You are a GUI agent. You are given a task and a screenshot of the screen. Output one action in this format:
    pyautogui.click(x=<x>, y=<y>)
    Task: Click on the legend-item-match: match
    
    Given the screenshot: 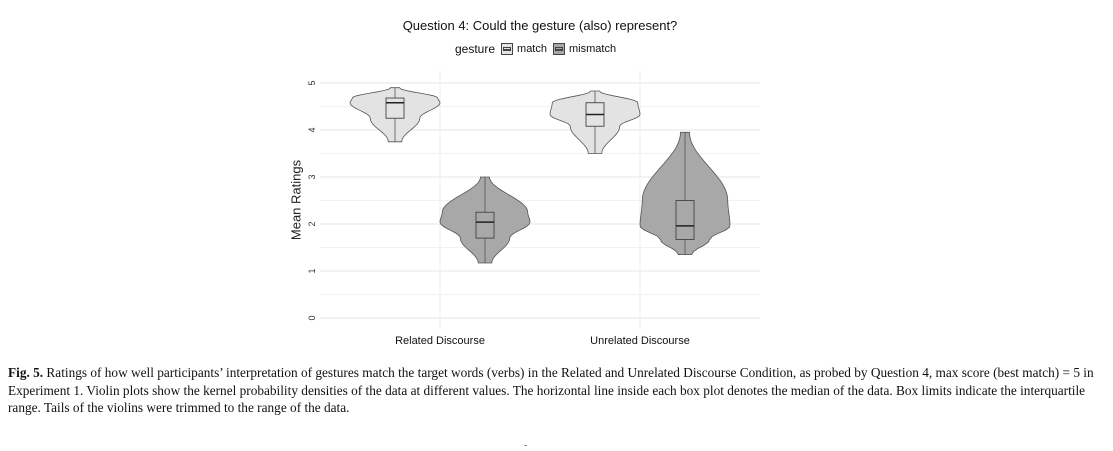 What is the action you would take?
    pyautogui.click(x=524, y=49)
    